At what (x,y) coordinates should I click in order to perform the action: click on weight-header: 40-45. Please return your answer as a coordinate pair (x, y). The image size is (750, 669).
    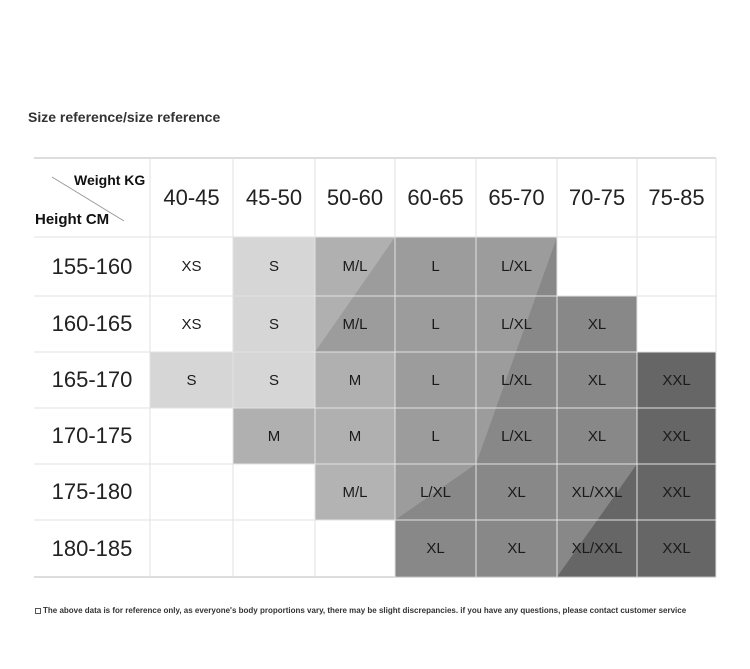
    Looking at the image, I should click on (191, 197).